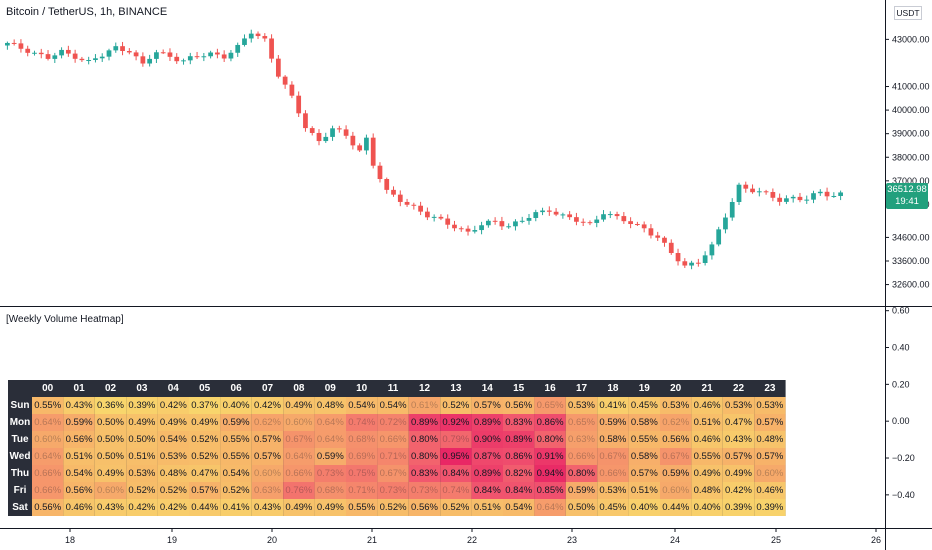 The image size is (932, 550). I want to click on countdown-value: 19:41, so click(907, 201).